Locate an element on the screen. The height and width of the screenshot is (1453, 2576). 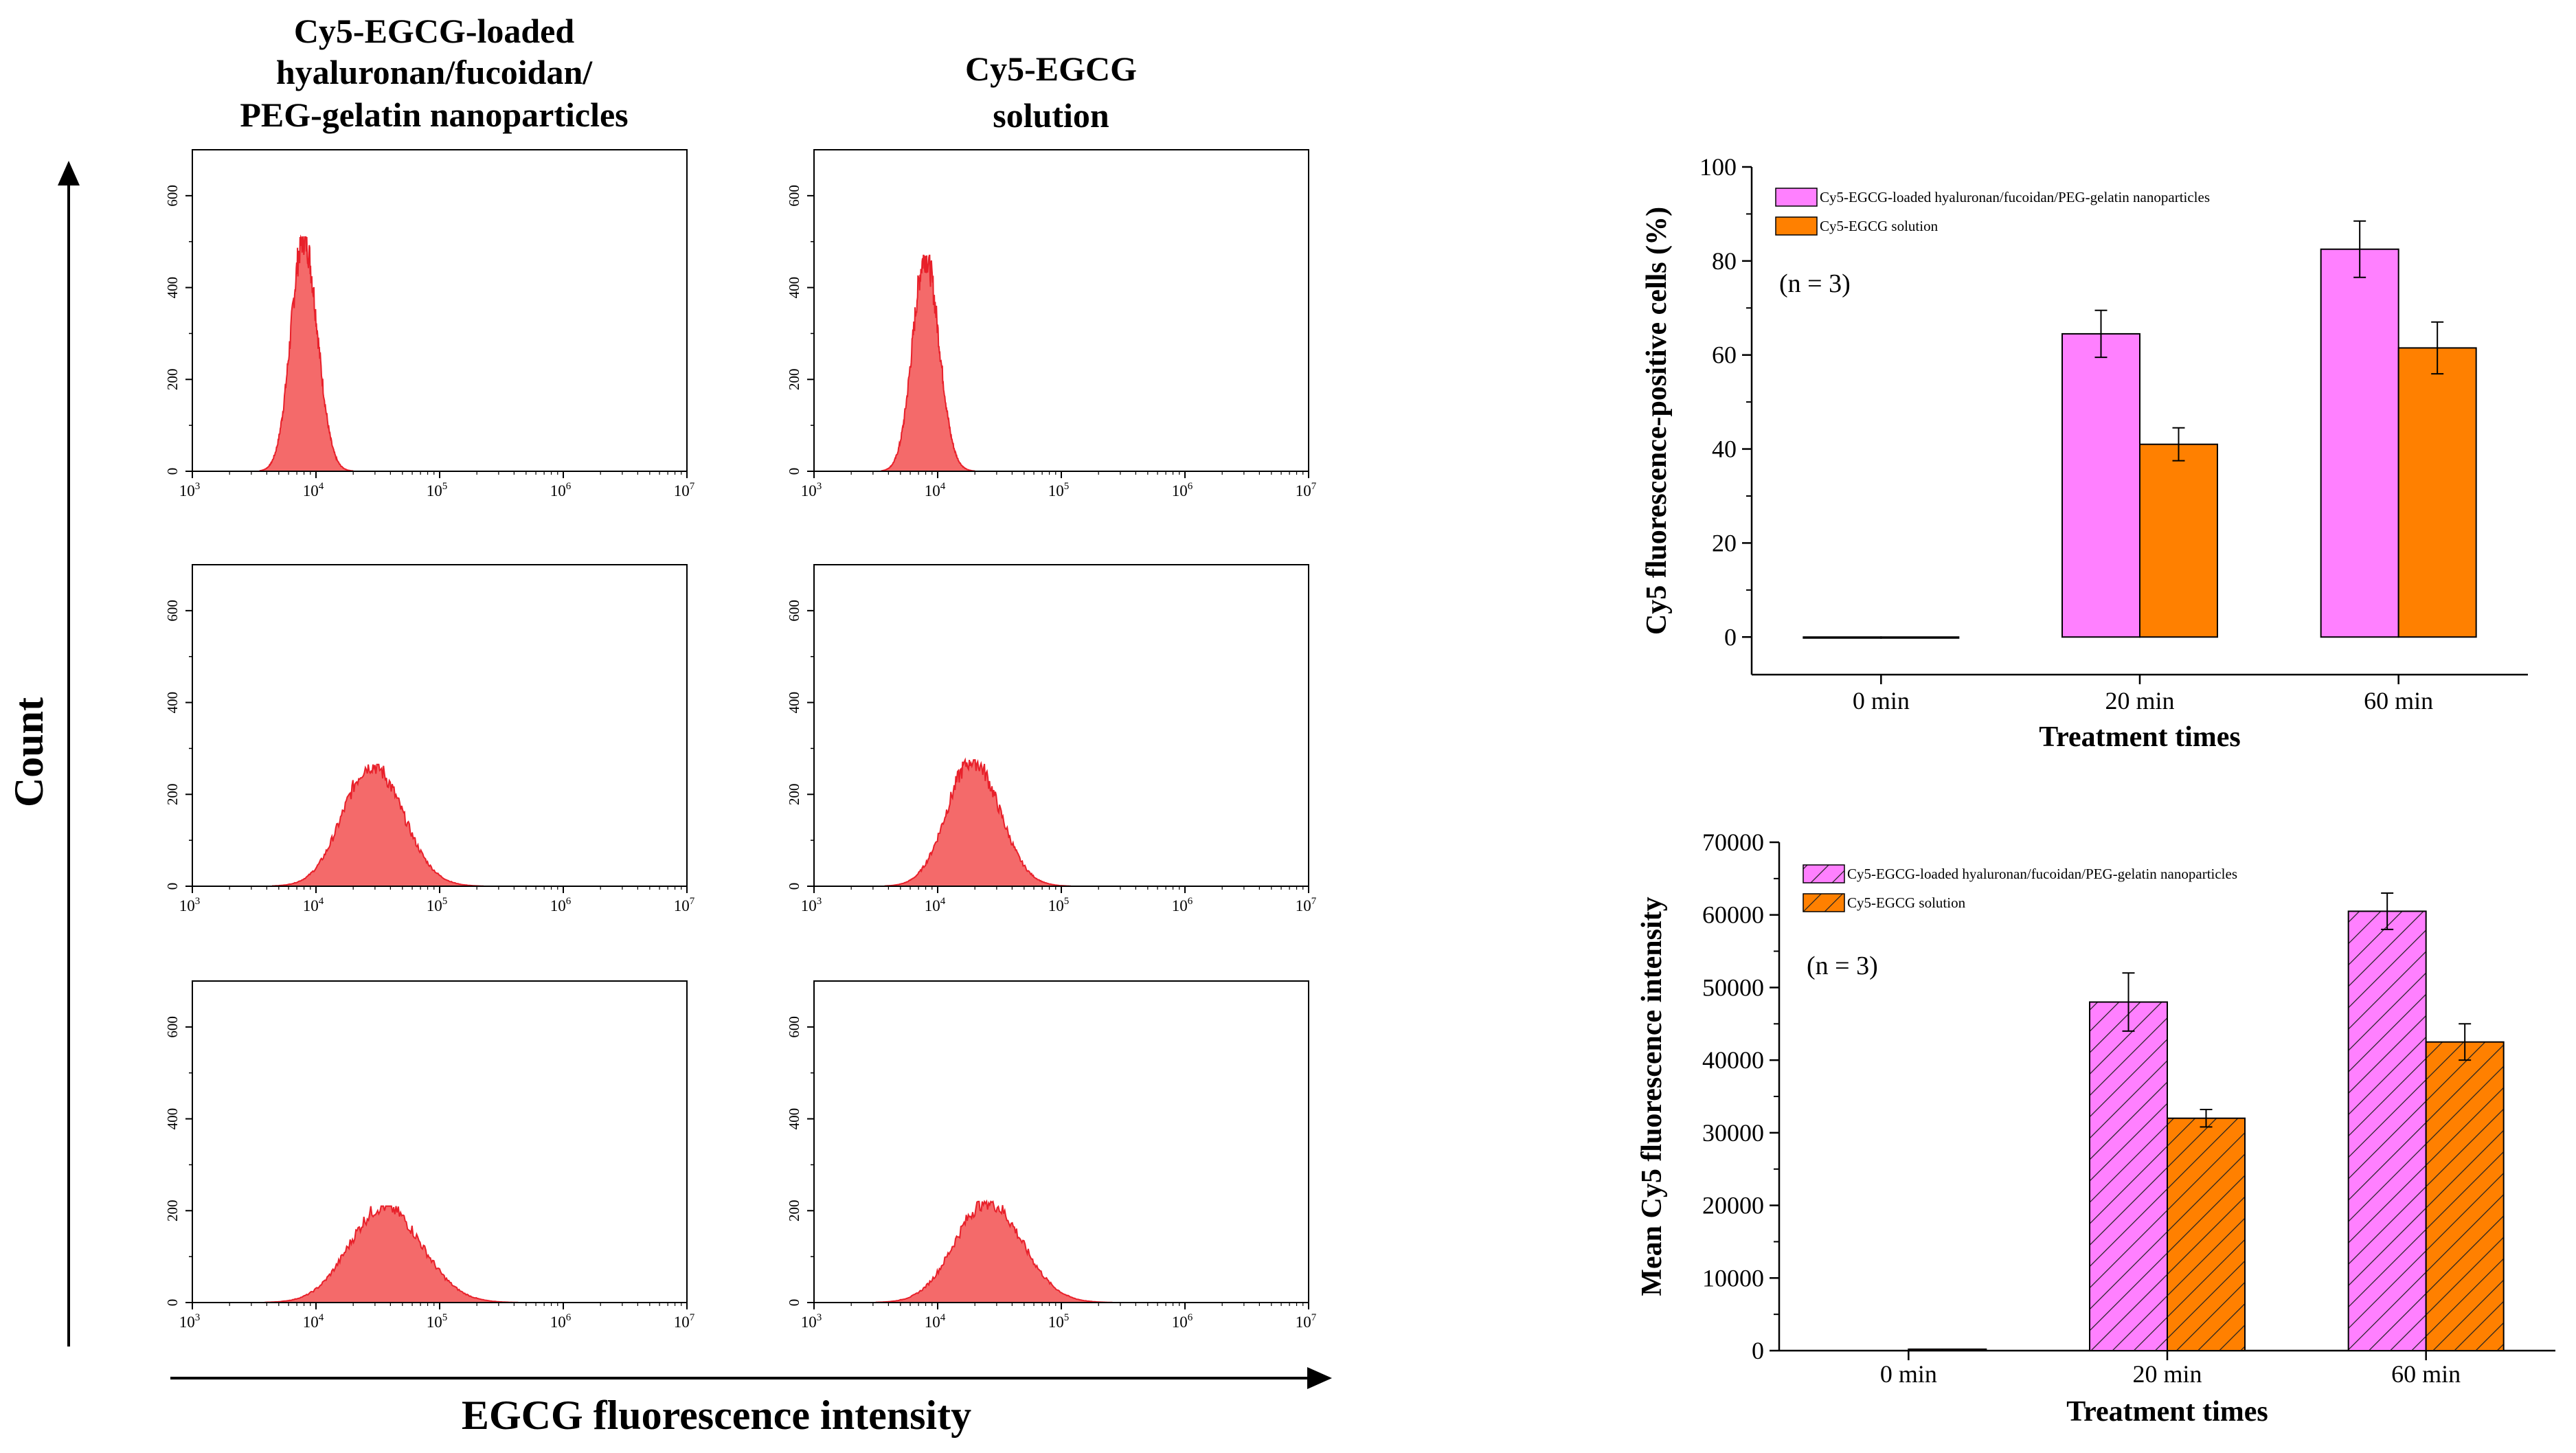
count-axis-title: Count is located at coordinates (29, 752).